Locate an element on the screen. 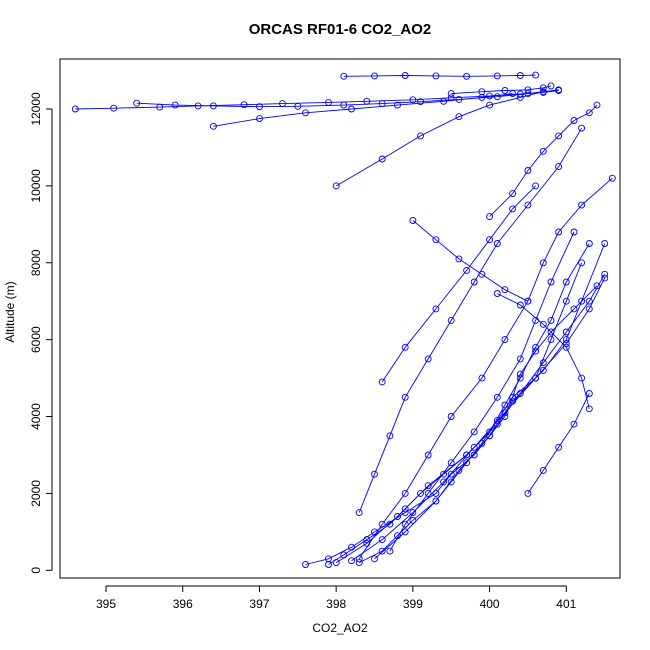 The height and width of the screenshot is (650, 650). x-tick-label: 399 is located at coordinates (413, 604).